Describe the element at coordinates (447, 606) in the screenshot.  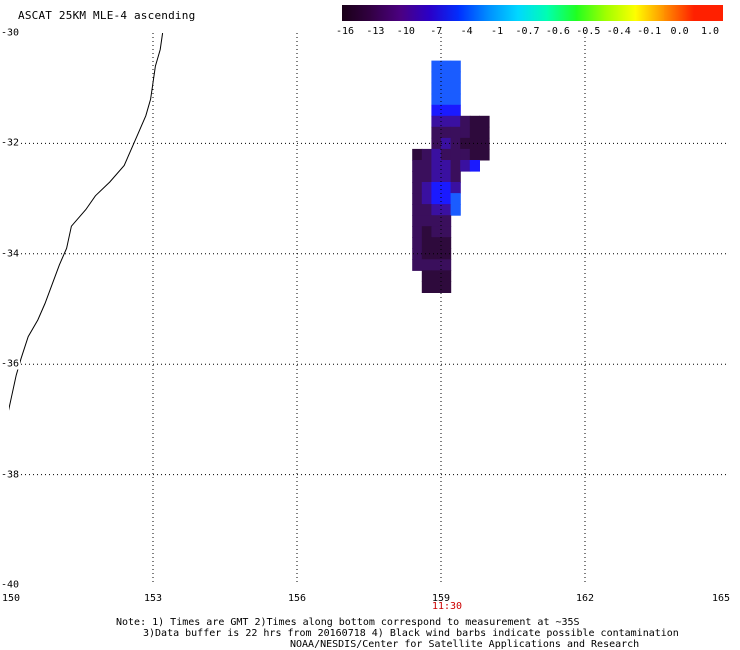
I see `pass-time-label: 11:30` at that location.